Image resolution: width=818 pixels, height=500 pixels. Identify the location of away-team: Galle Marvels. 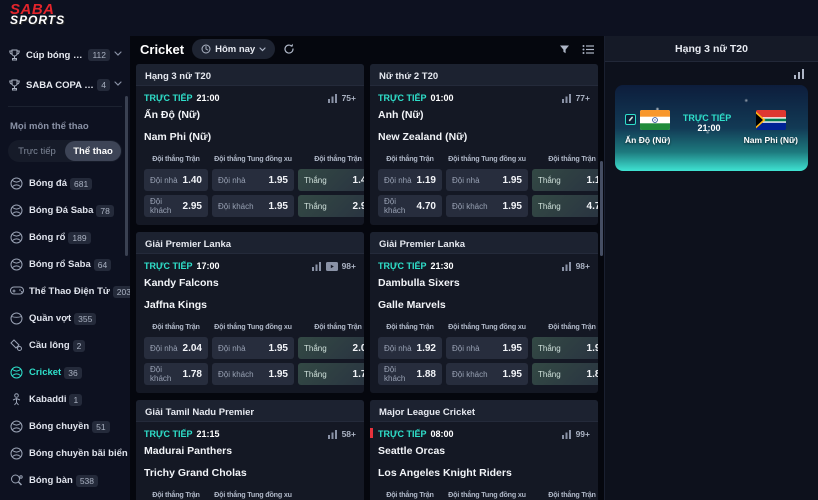
(412, 305).